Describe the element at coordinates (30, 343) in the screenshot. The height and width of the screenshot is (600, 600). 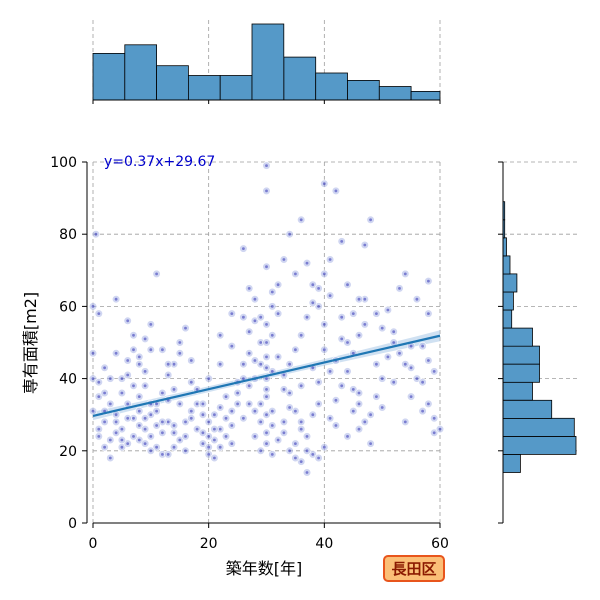
I see `y-axis-label: 専有面積[m2]` at that location.